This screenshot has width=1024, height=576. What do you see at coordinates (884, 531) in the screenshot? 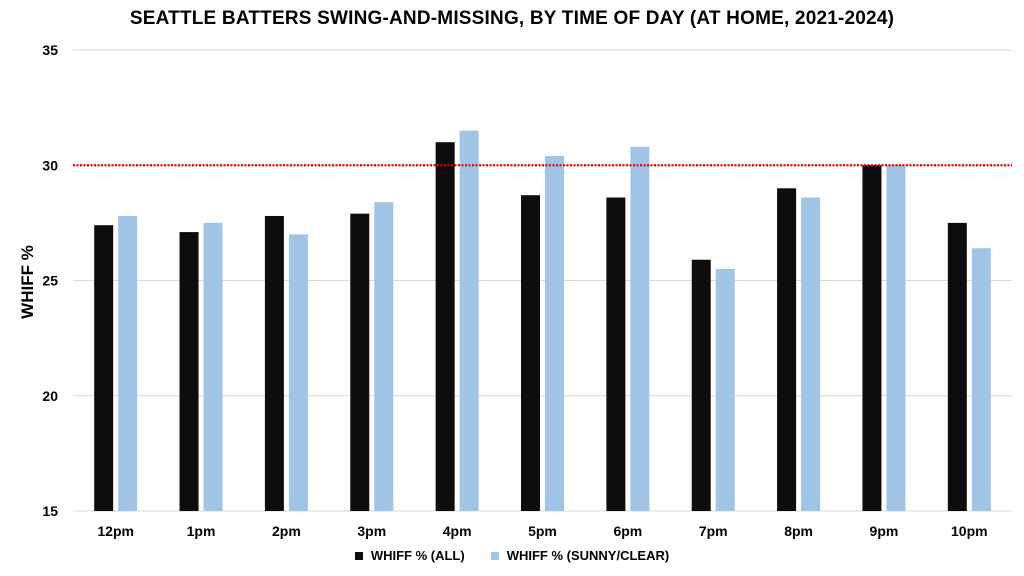
I see `x-tick-label: 9pm` at bounding box center [884, 531].